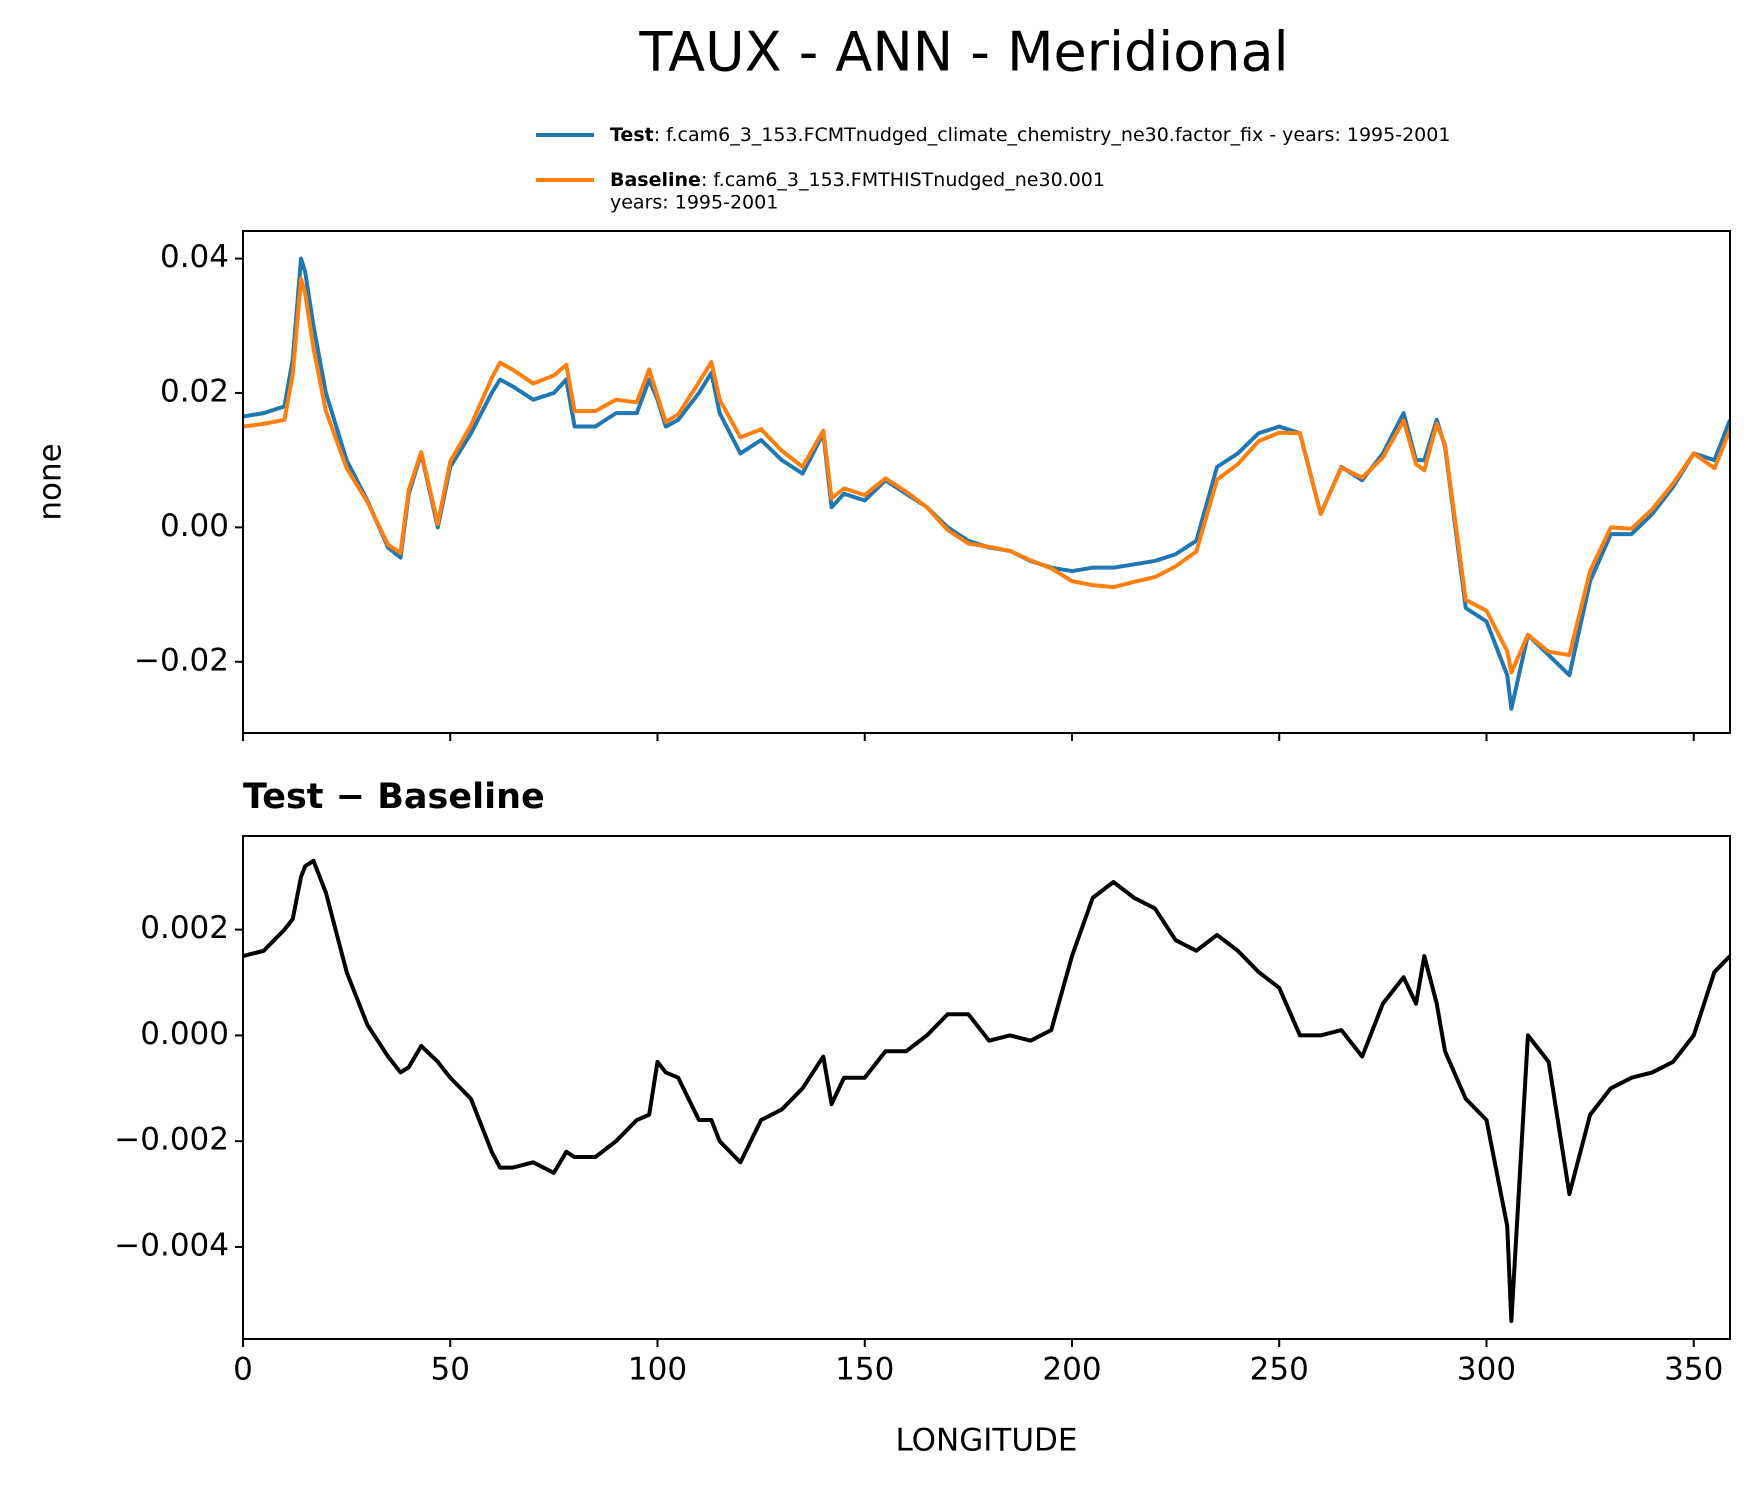  Describe the element at coordinates (51, 481) in the screenshot. I see `y-axis-label: none` at that location.